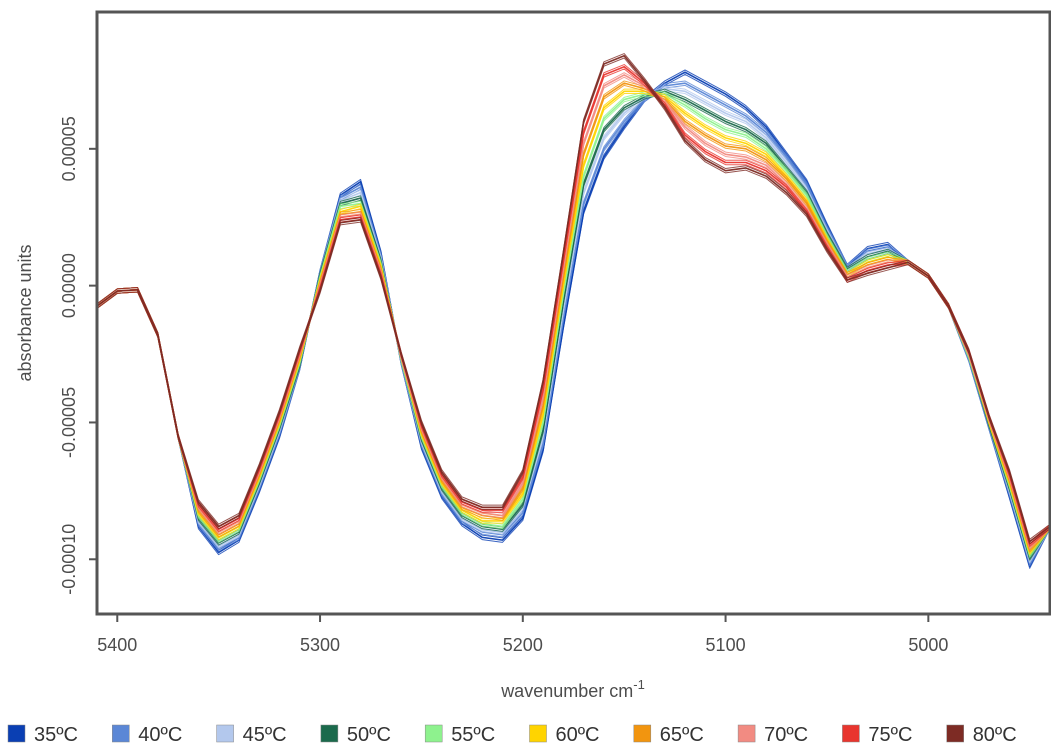 This screenshot has height=753, width=1051. Describe the element at coordinates (851, 733) in the screenshot. I see `legend-swatch-75ºC` at that location.